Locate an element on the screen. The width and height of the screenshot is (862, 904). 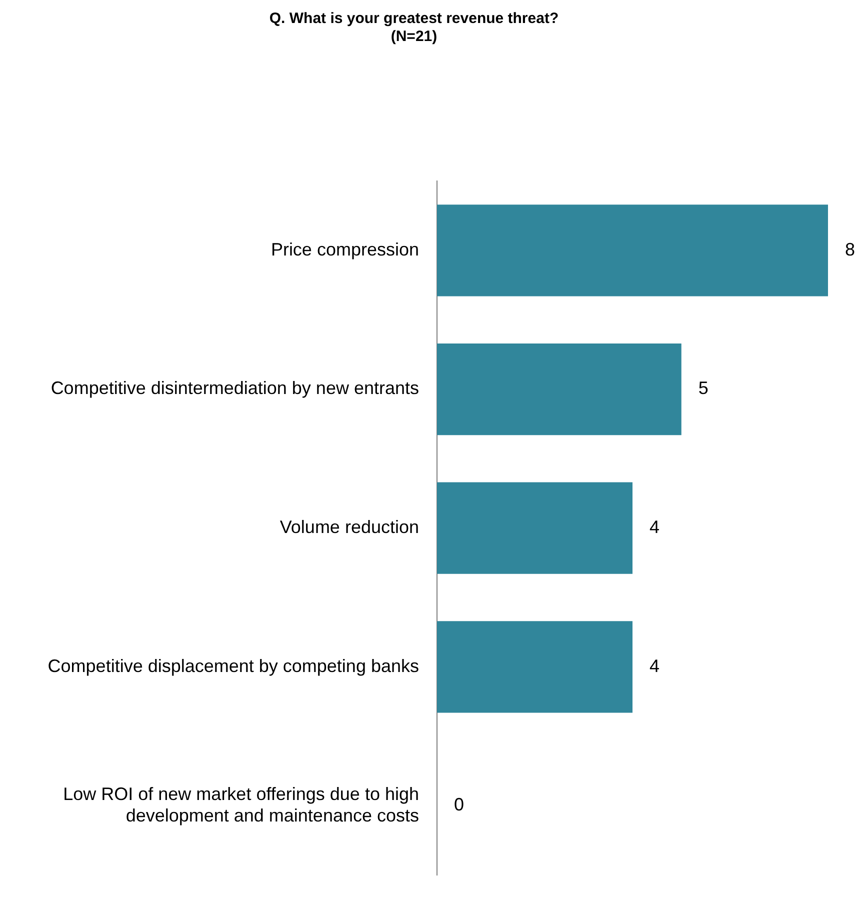
data-label: 0 is located at coordinates (459, 804).